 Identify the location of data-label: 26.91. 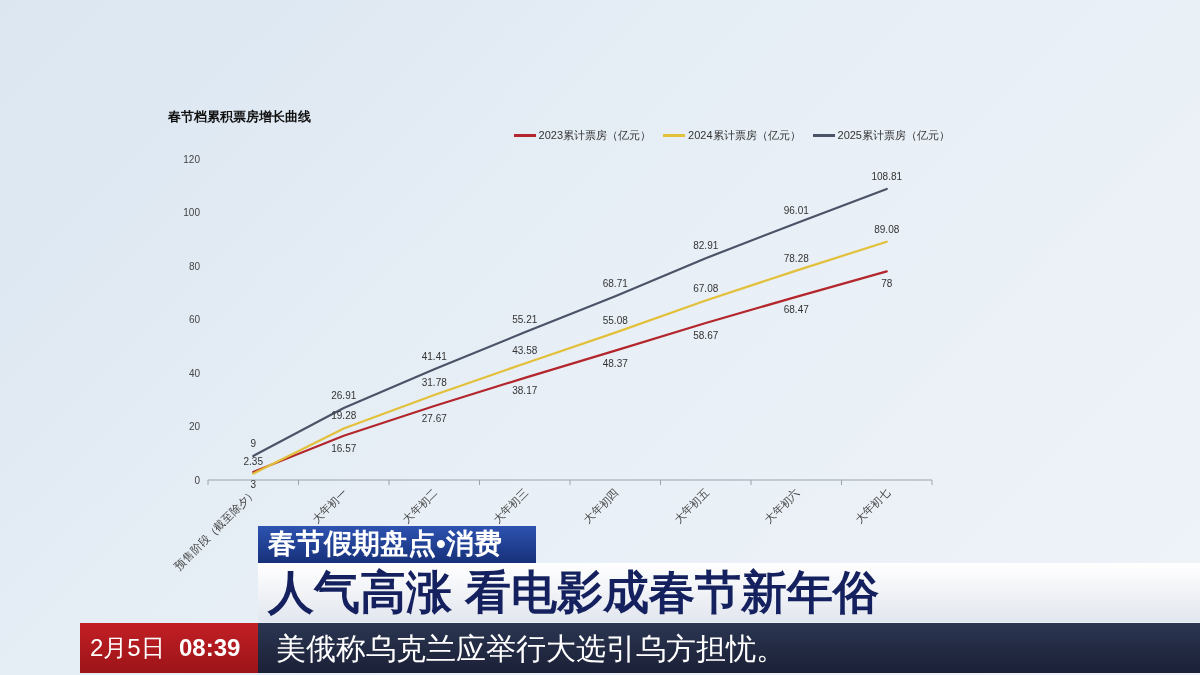
(344, 396).